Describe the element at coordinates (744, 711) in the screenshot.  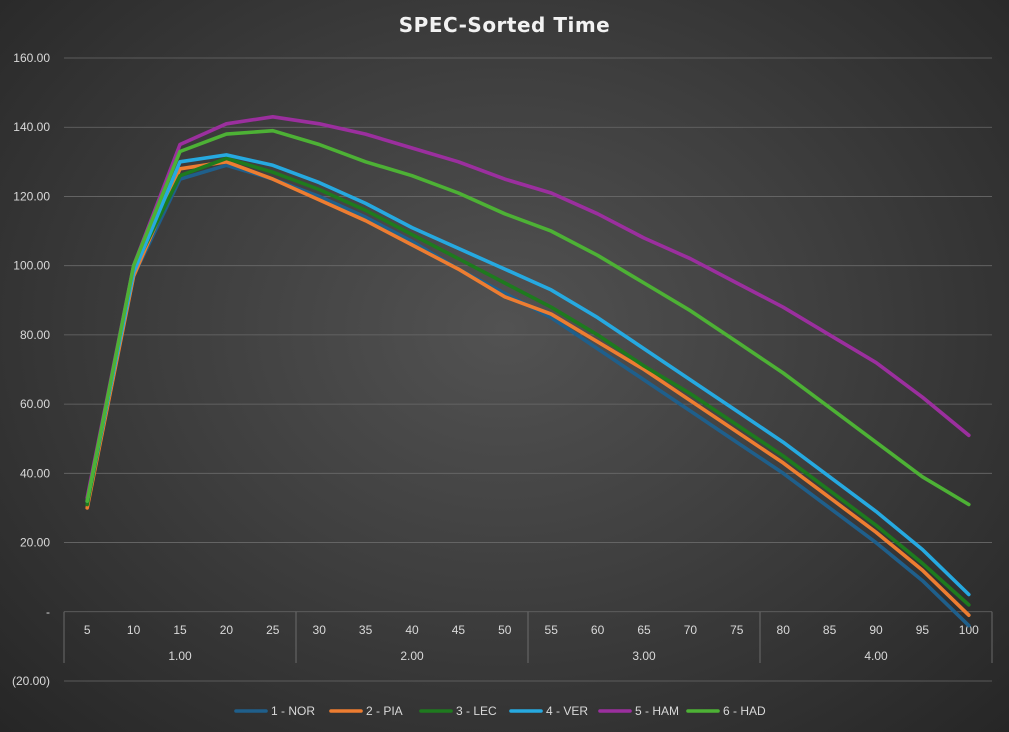
I see `legend-label: 6 - HAD` at that location.